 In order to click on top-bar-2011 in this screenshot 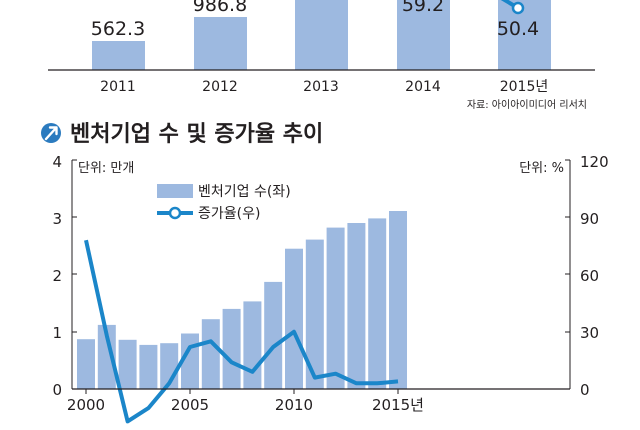, I will do `click(118, 55)`.